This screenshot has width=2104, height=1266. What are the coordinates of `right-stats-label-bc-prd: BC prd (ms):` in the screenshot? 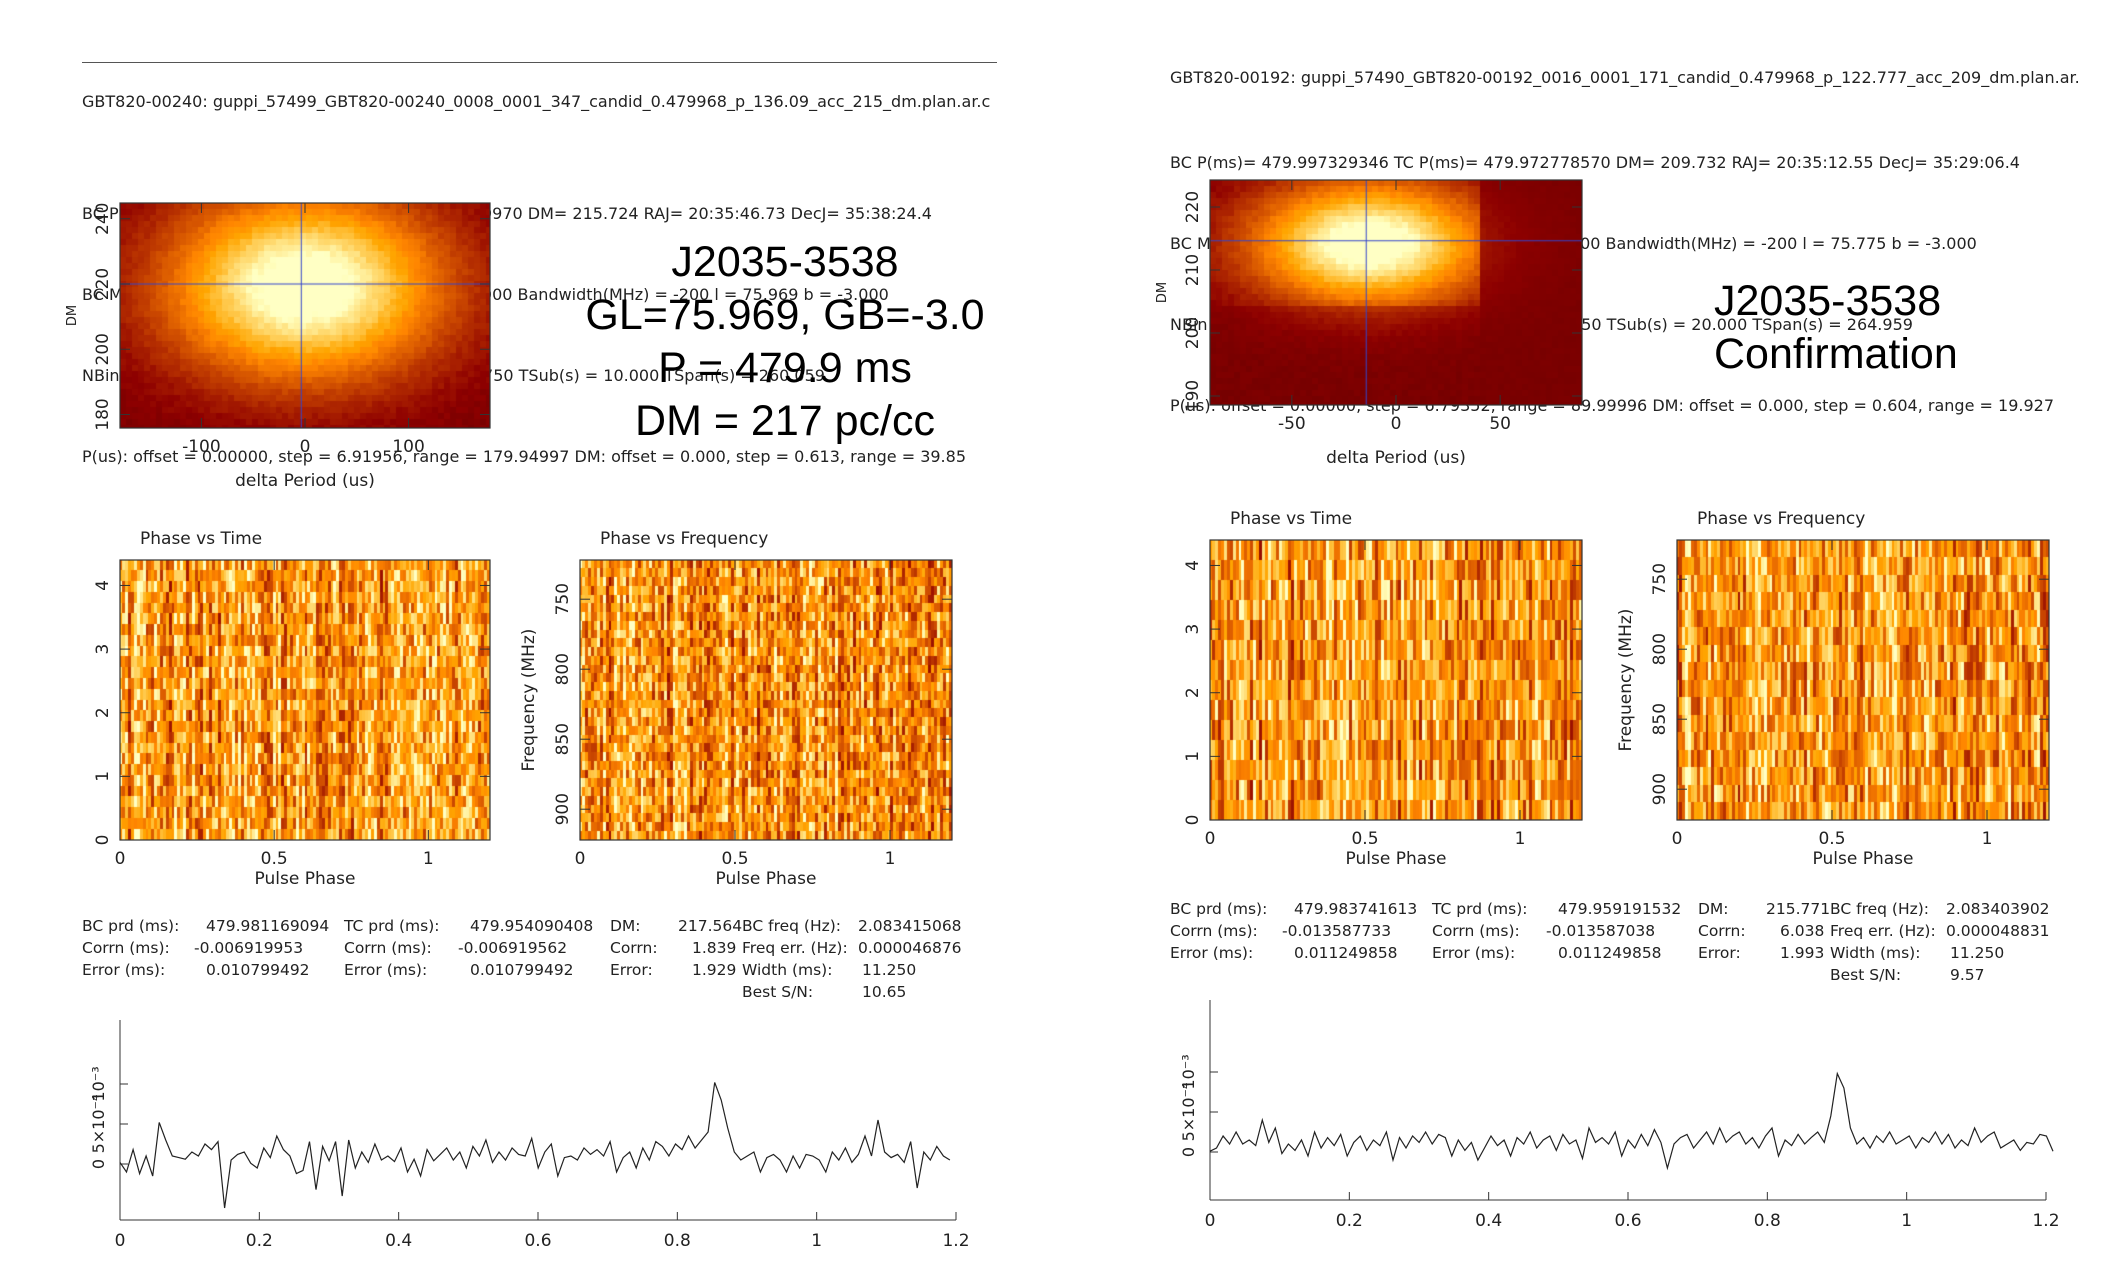 It's located at (1219, 909).